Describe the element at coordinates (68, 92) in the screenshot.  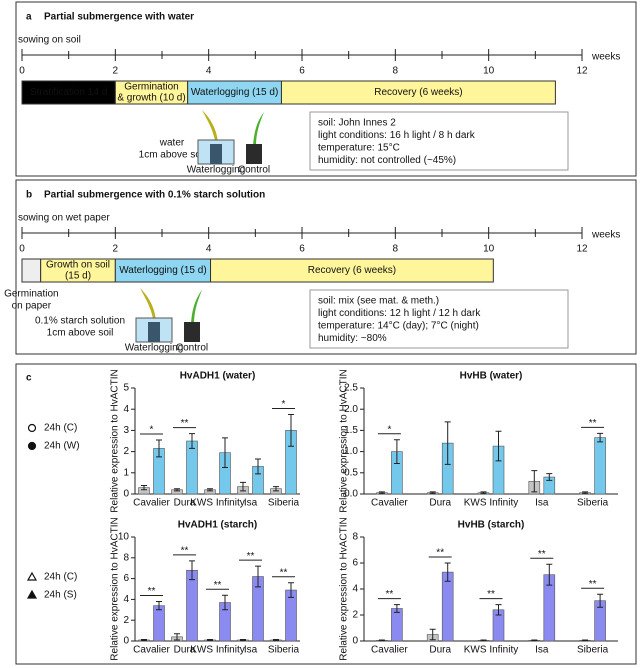
I see `phase-label: Stratification 14 d` at that location.